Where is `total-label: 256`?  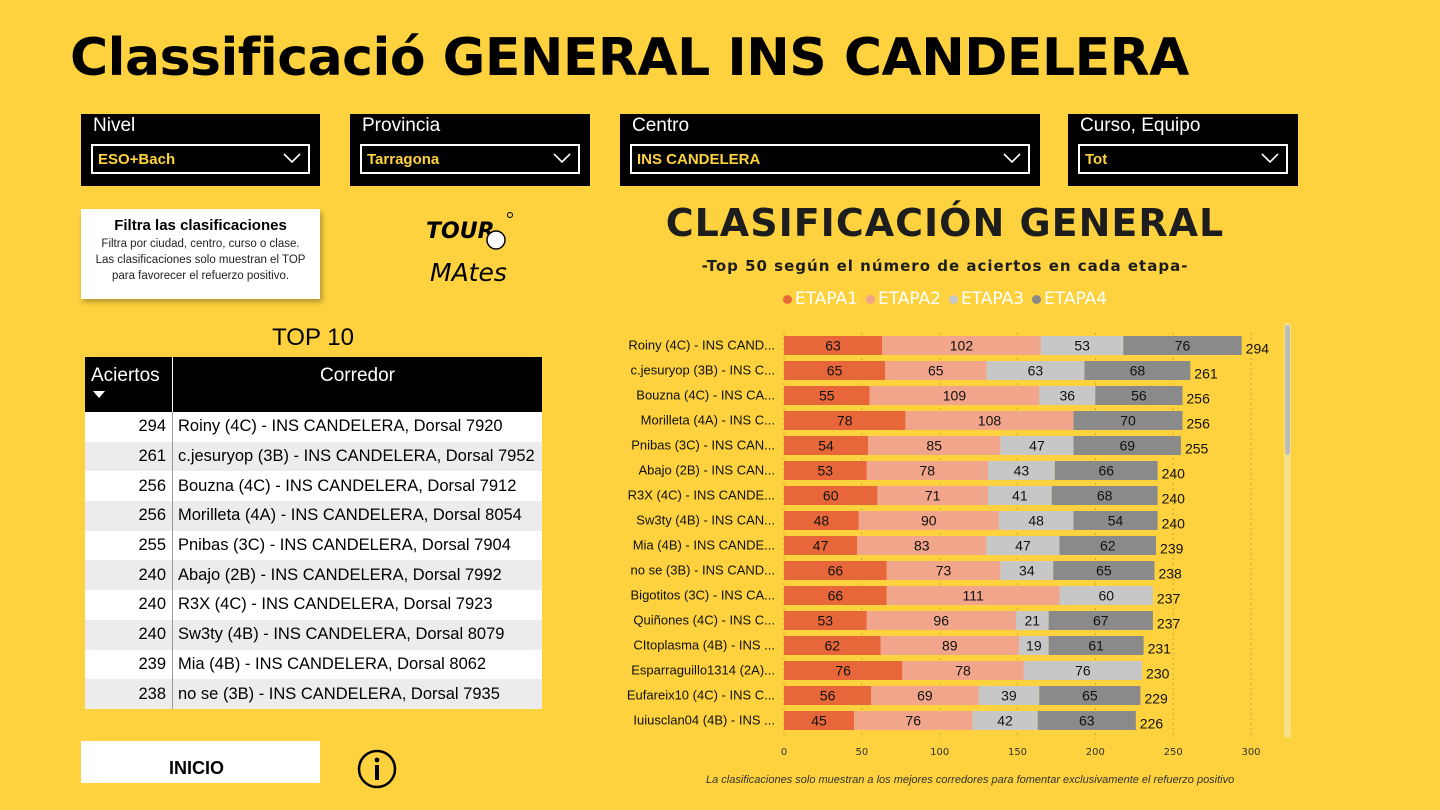 total-label: 256 is located at coordinates (1199, 399).